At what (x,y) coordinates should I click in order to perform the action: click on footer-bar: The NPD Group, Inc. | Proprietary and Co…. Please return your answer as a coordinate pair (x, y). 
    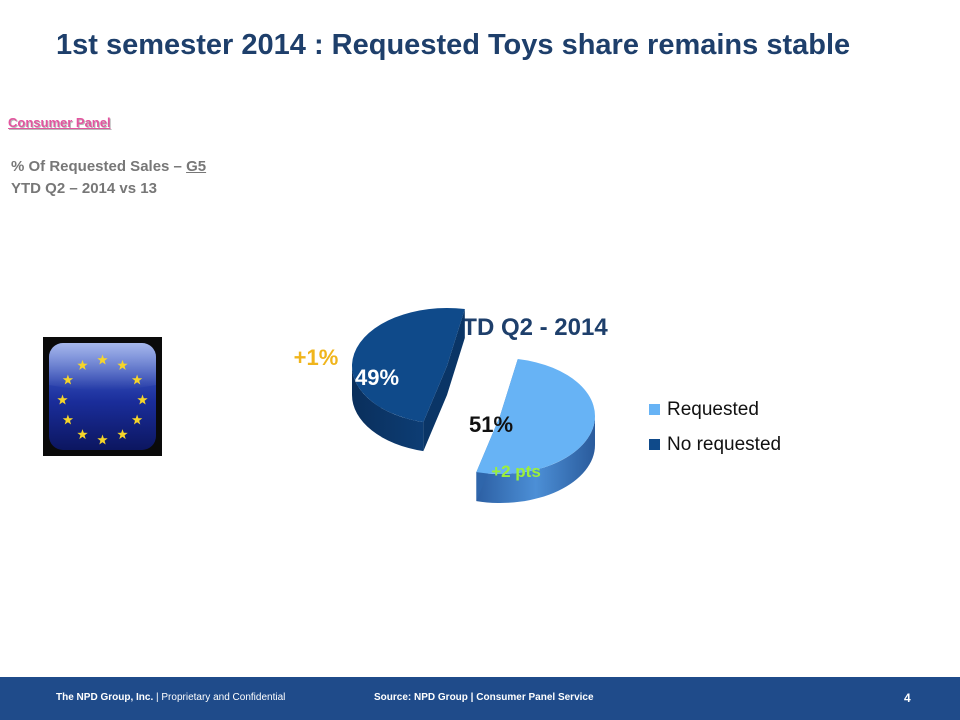
    Looking at the image, I should click on (480, 698).